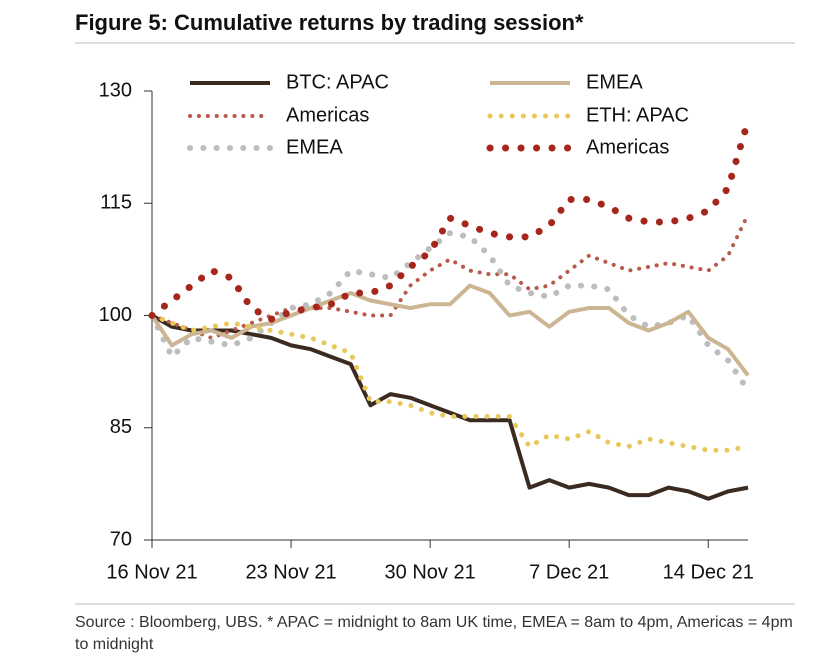 The width and height of the screenshot is (819, 669). I want to click on x-tick-label: 16 Nov 21, so click(151, 572).